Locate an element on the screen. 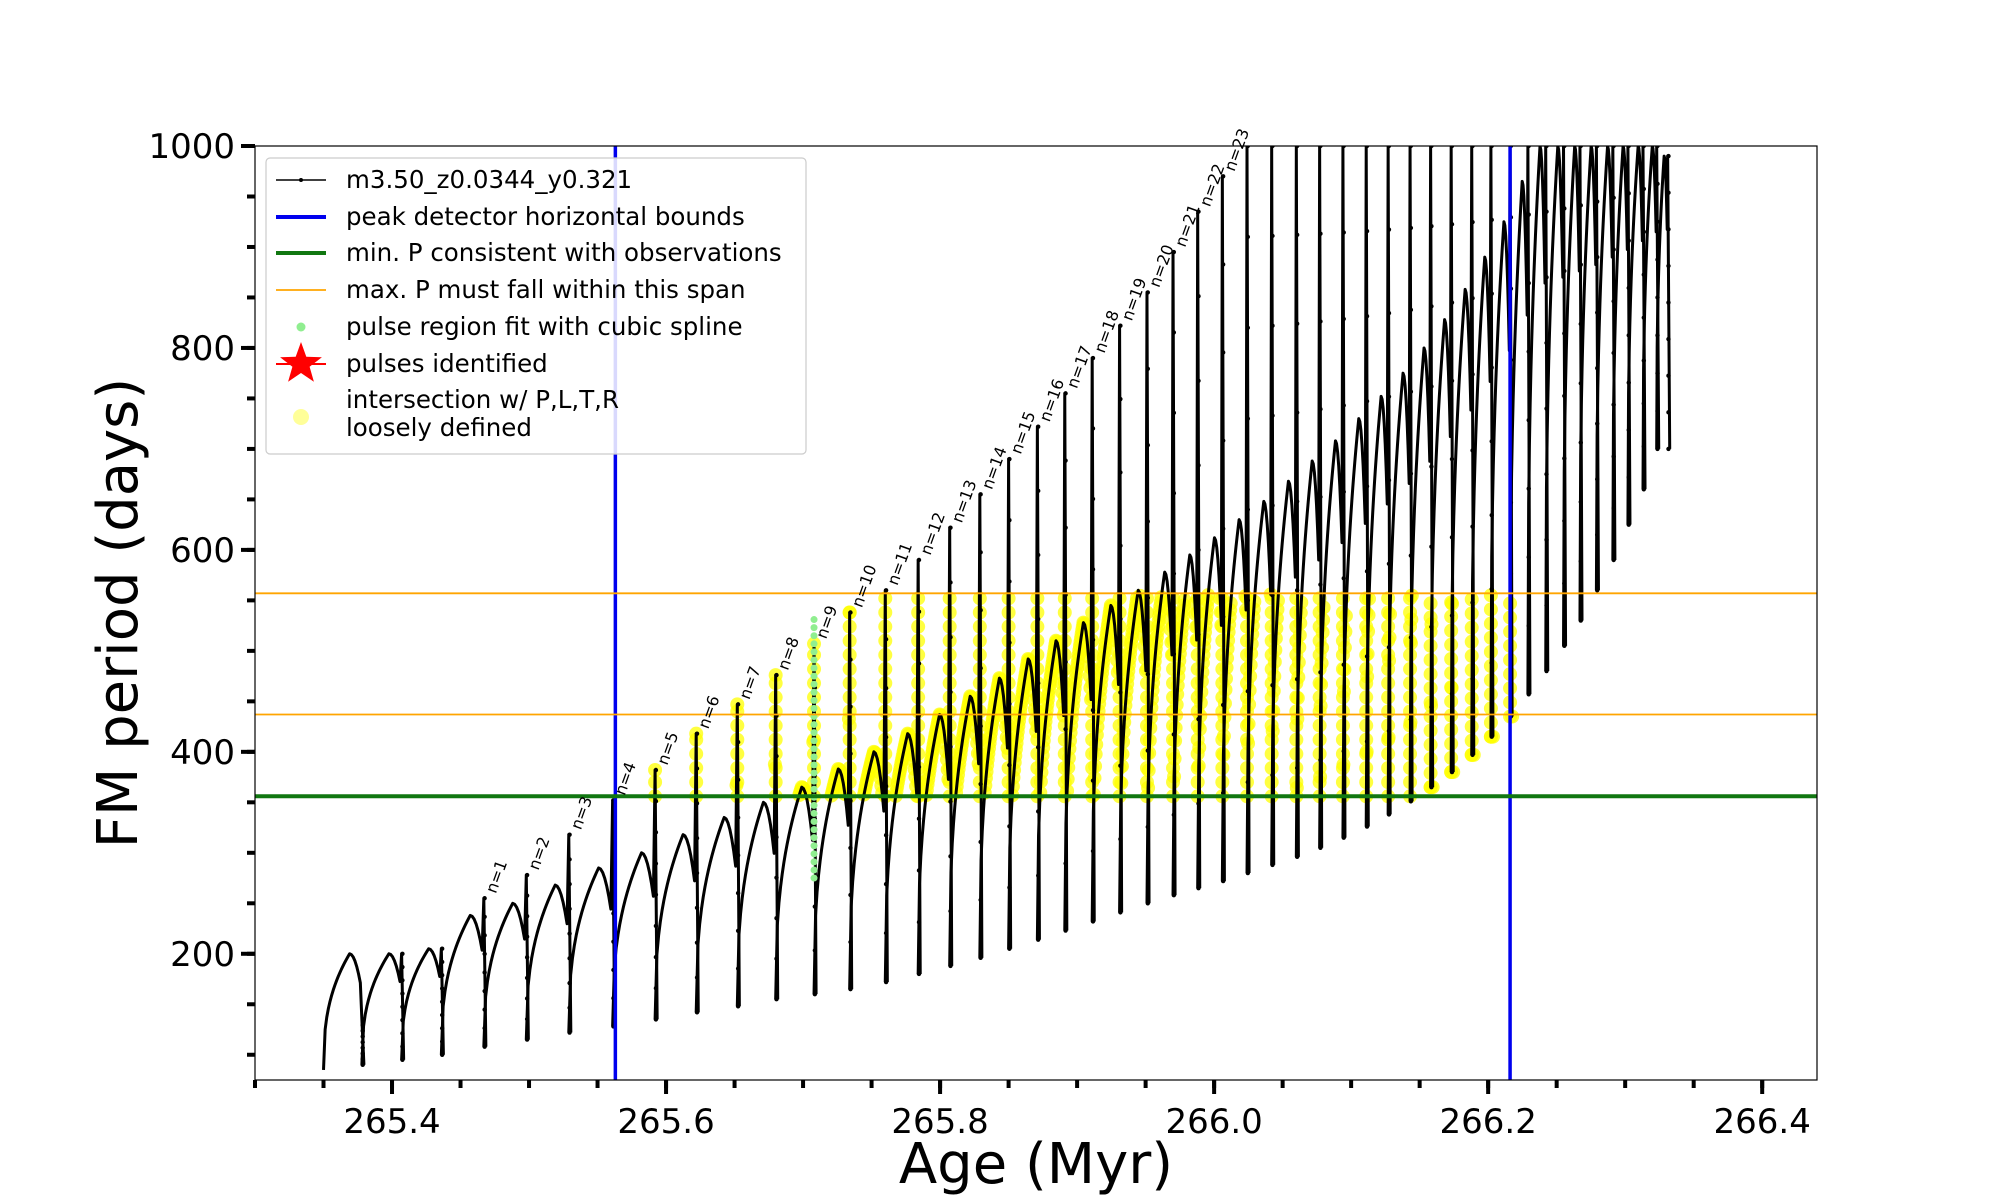 This screenshot has width=2000, height=1200. legend-label: max. P must fall within this span is located at coordinates (546, 289).